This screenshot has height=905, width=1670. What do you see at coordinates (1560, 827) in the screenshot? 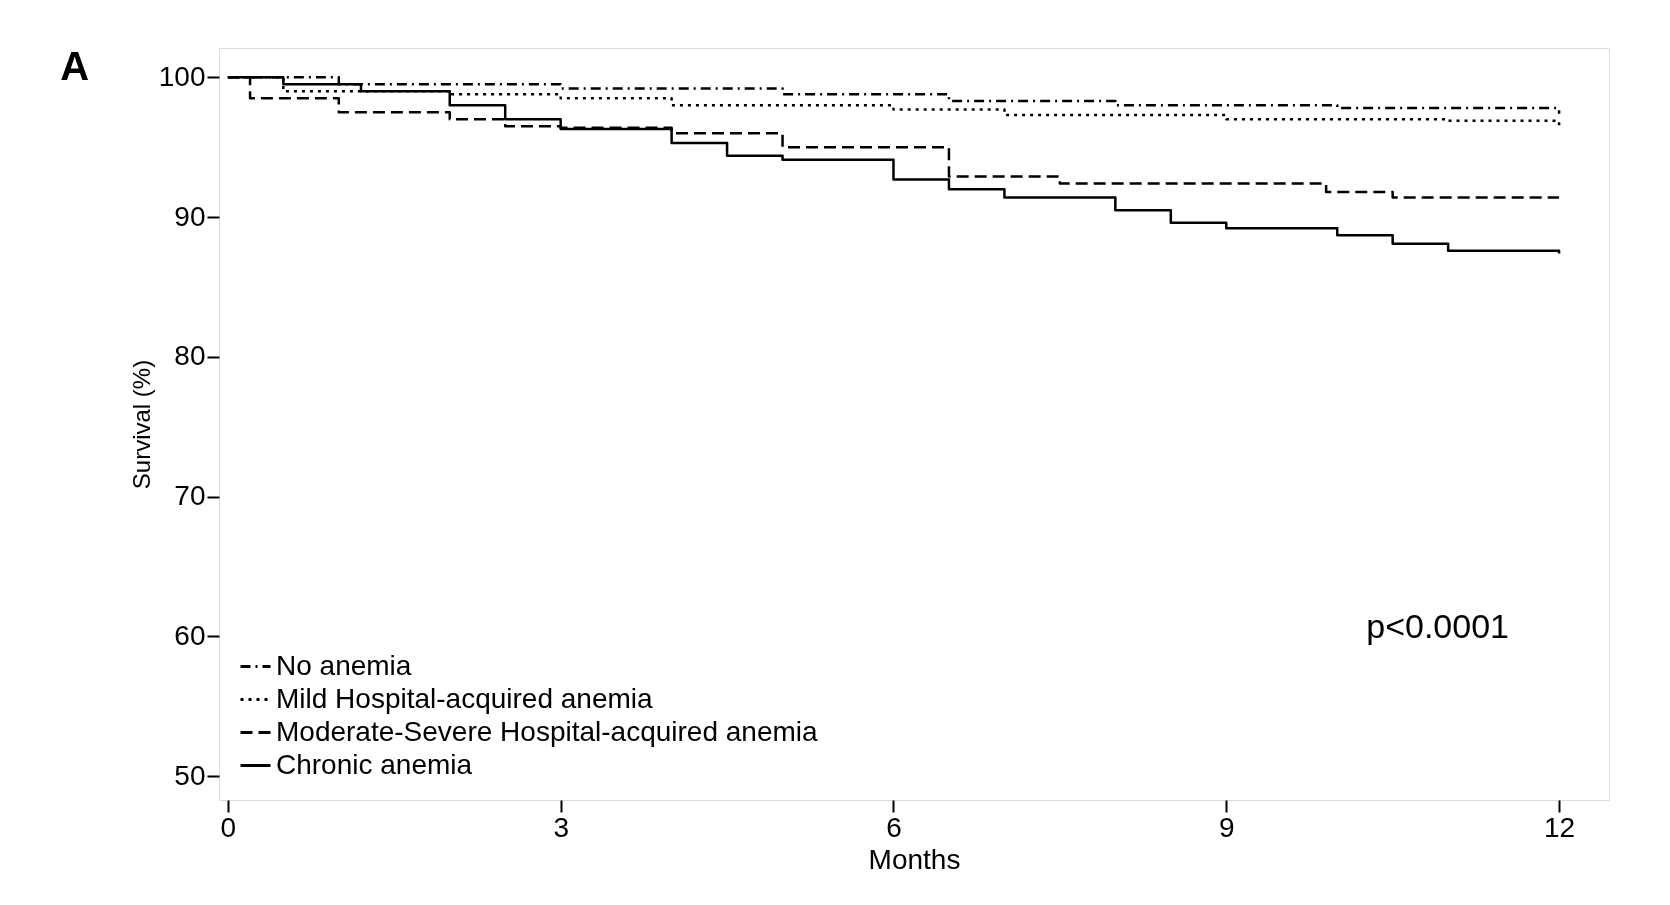
I see `x-tick-label: 12` at bounding box center [1560, 827].